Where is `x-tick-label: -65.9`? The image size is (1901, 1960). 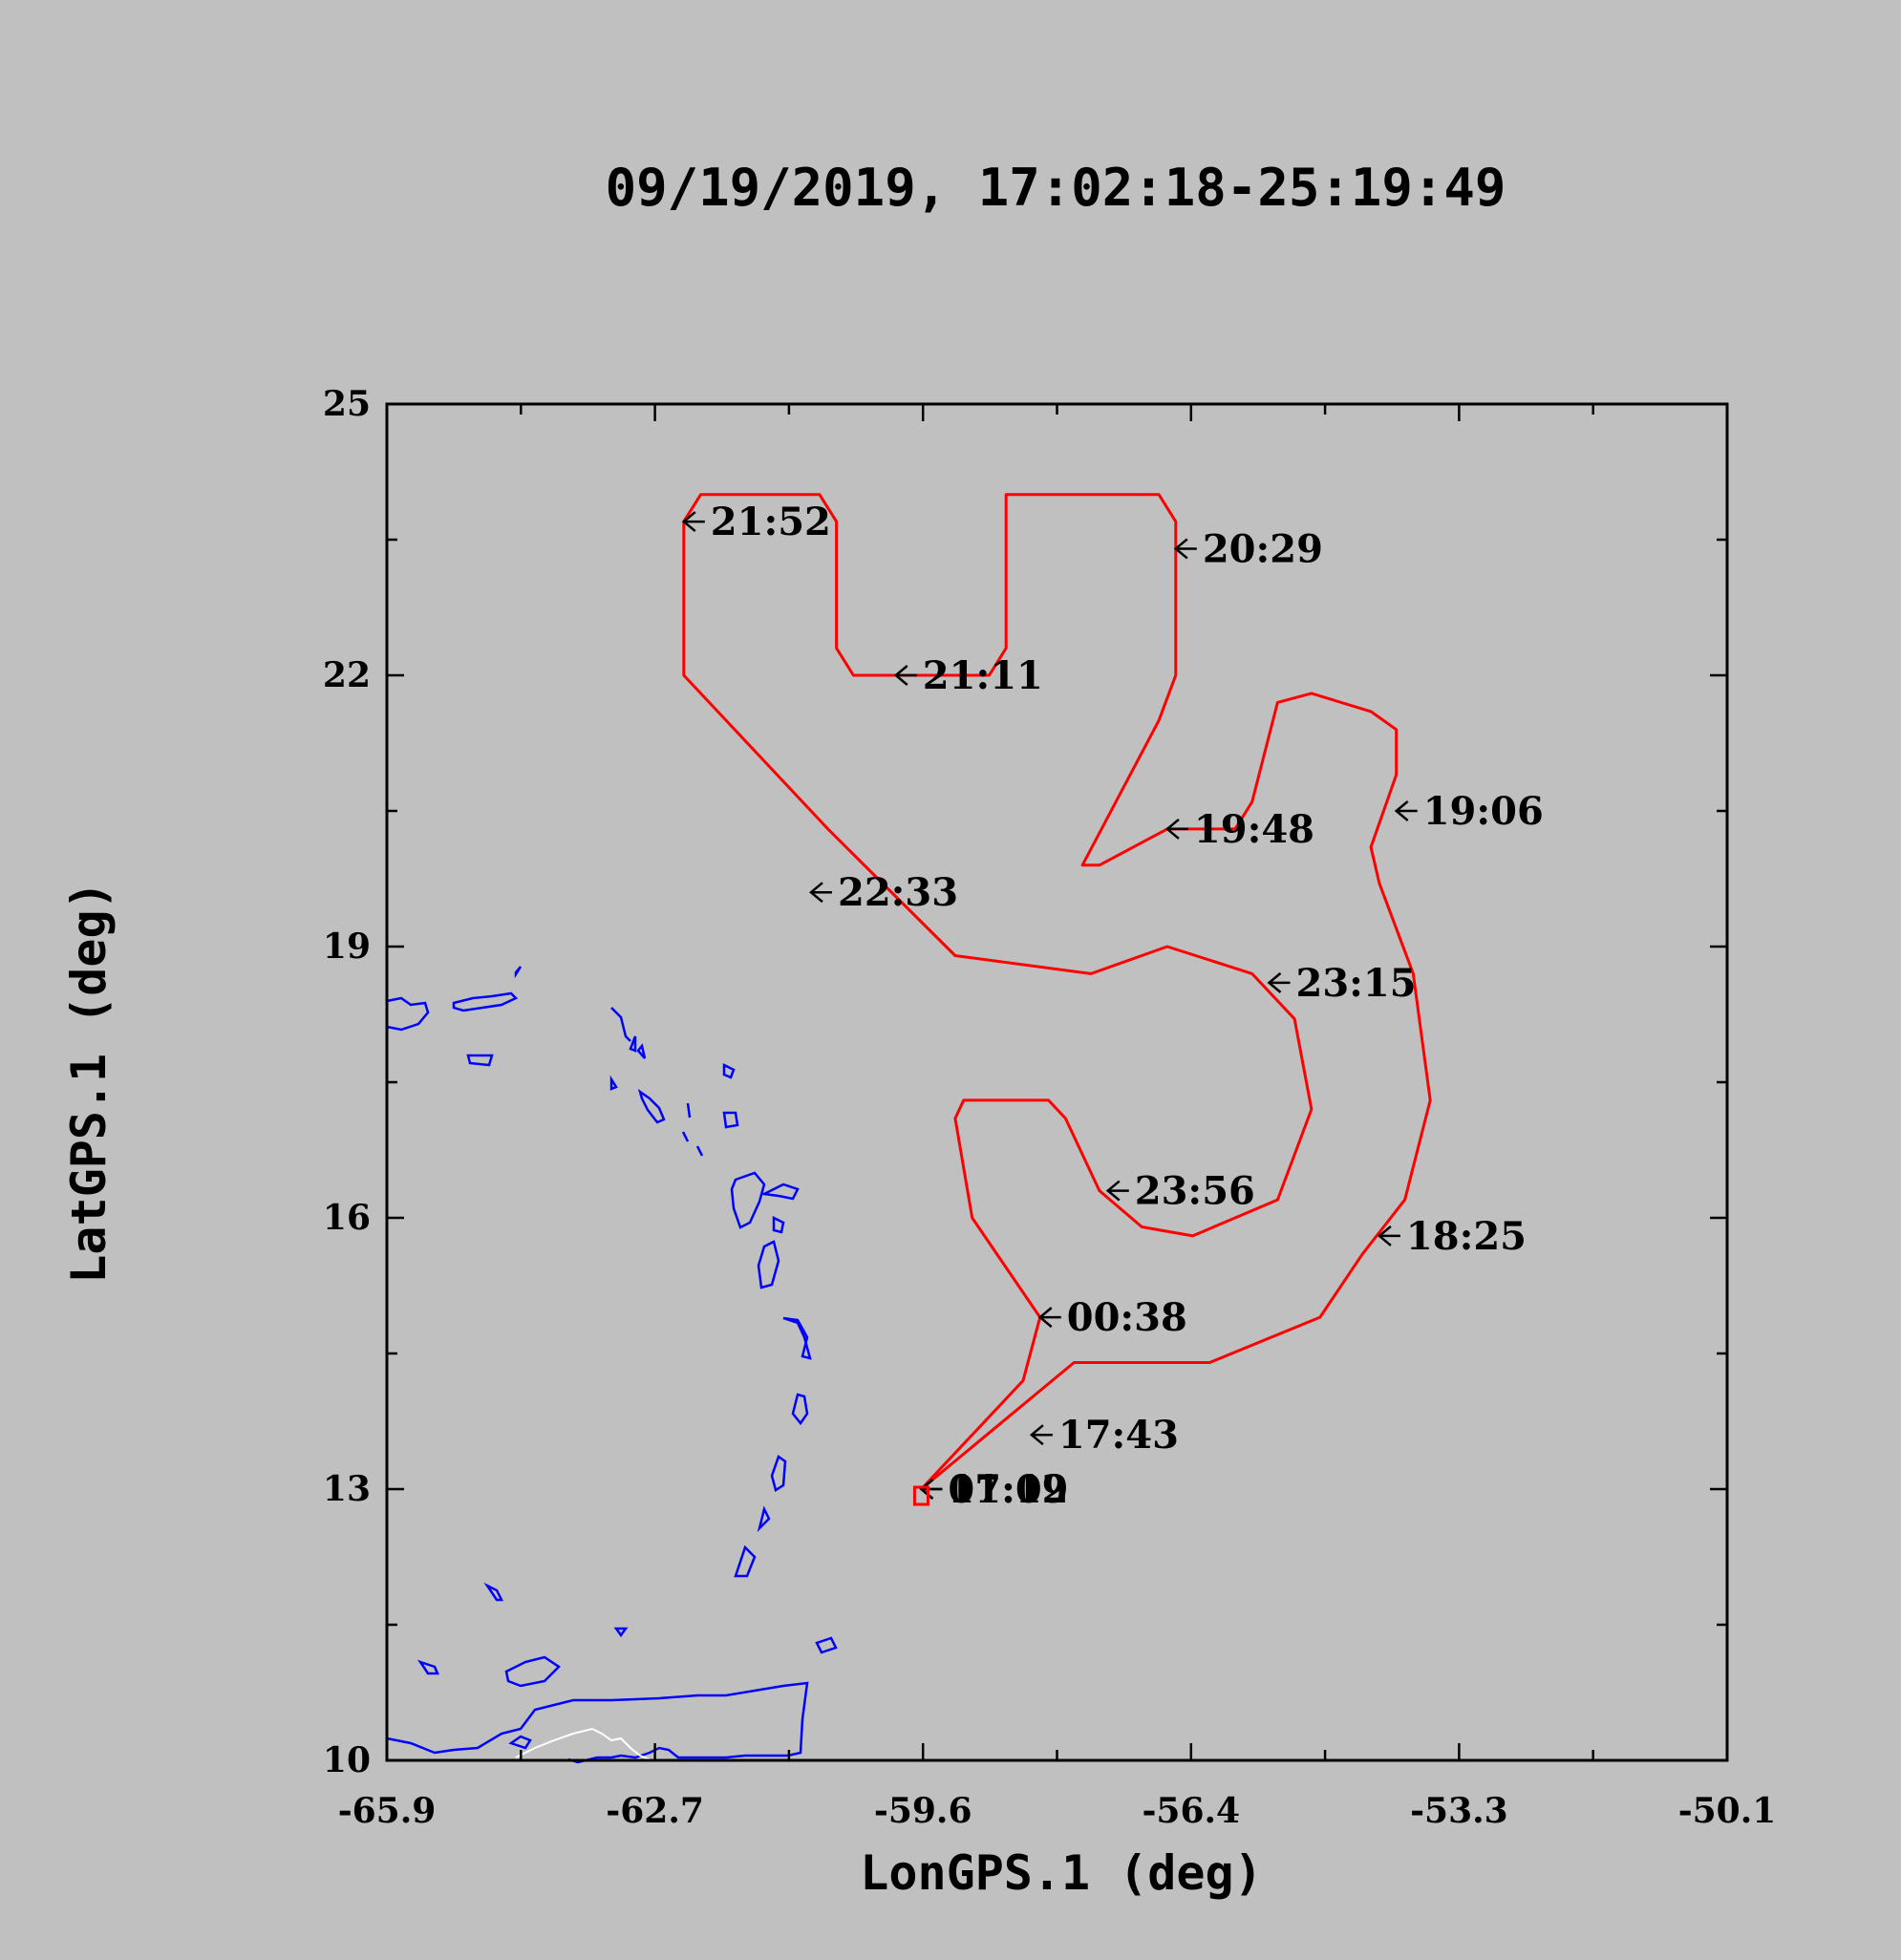
x-tick-label: -65.9 is located at coordinates (388, 1811).